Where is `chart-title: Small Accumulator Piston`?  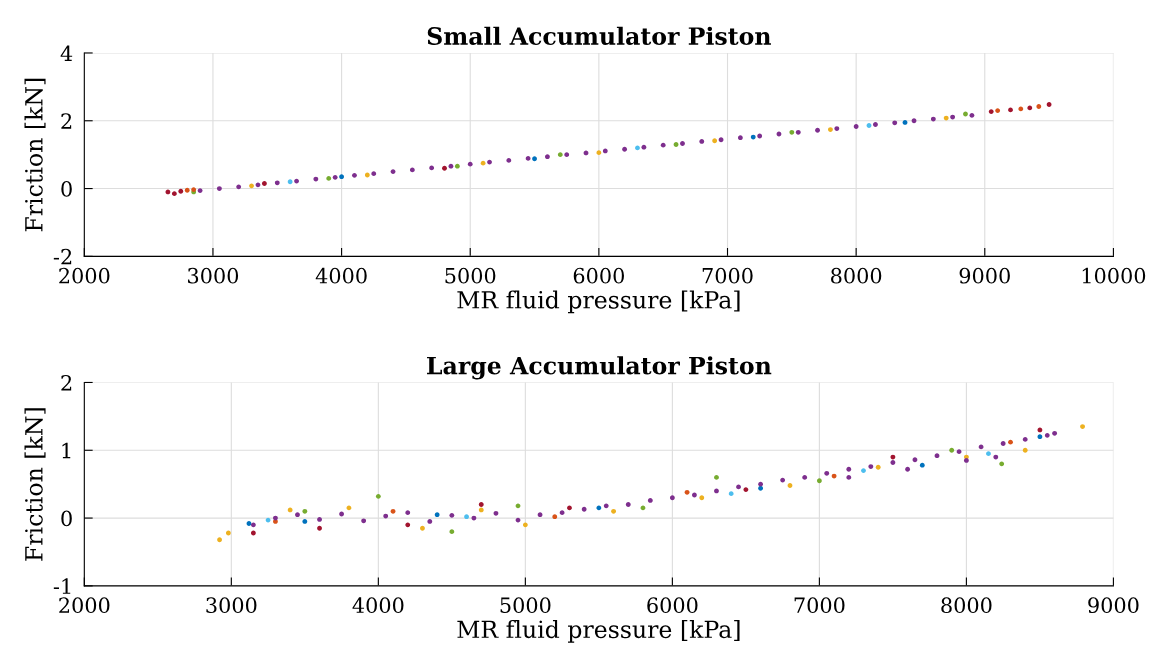 chart-title: Small Accumulator Piston is located at coordinates (599, 35).